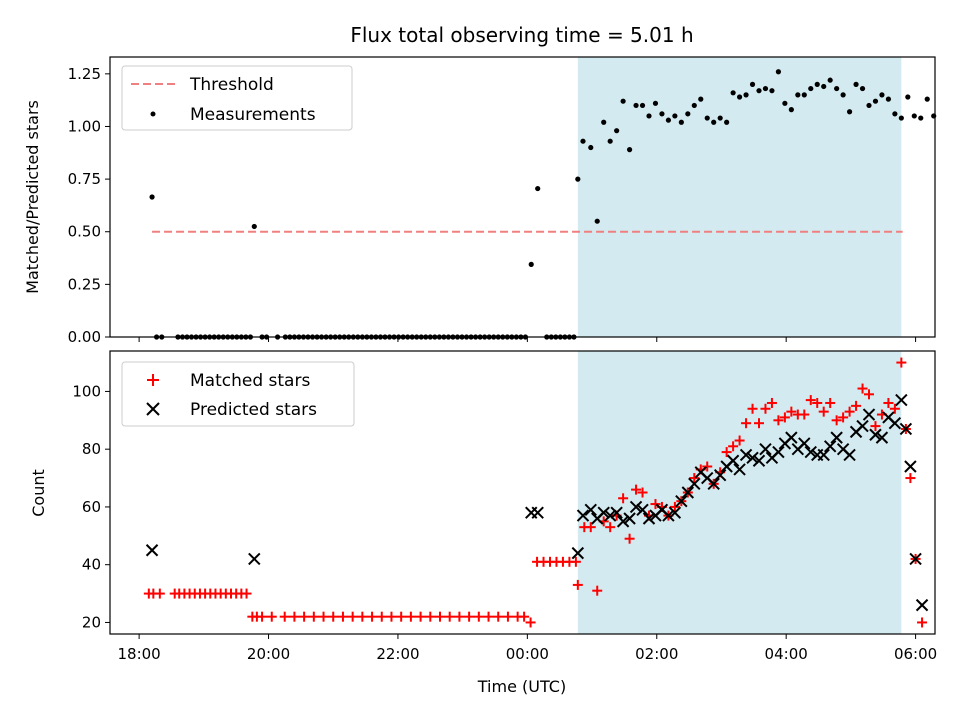 This screenshot has height=720, width=960. I want to click on x-tick-label: 18:00, so click(139, 654).